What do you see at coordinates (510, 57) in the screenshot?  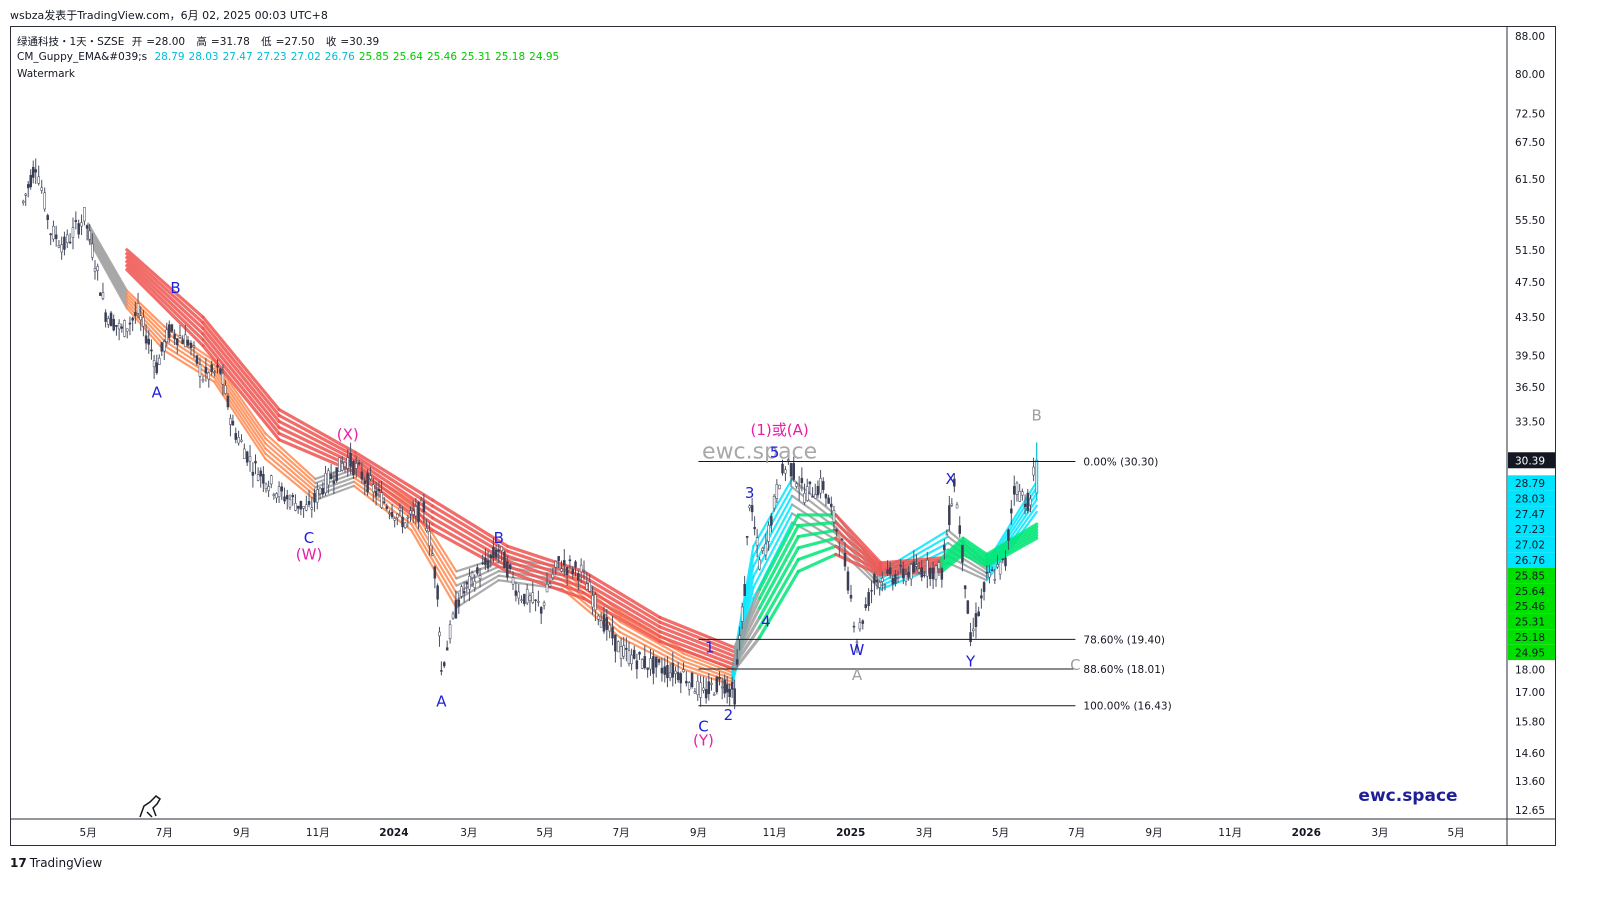 I see `indicator-value: 25.18` at bounding box center [510, 57].